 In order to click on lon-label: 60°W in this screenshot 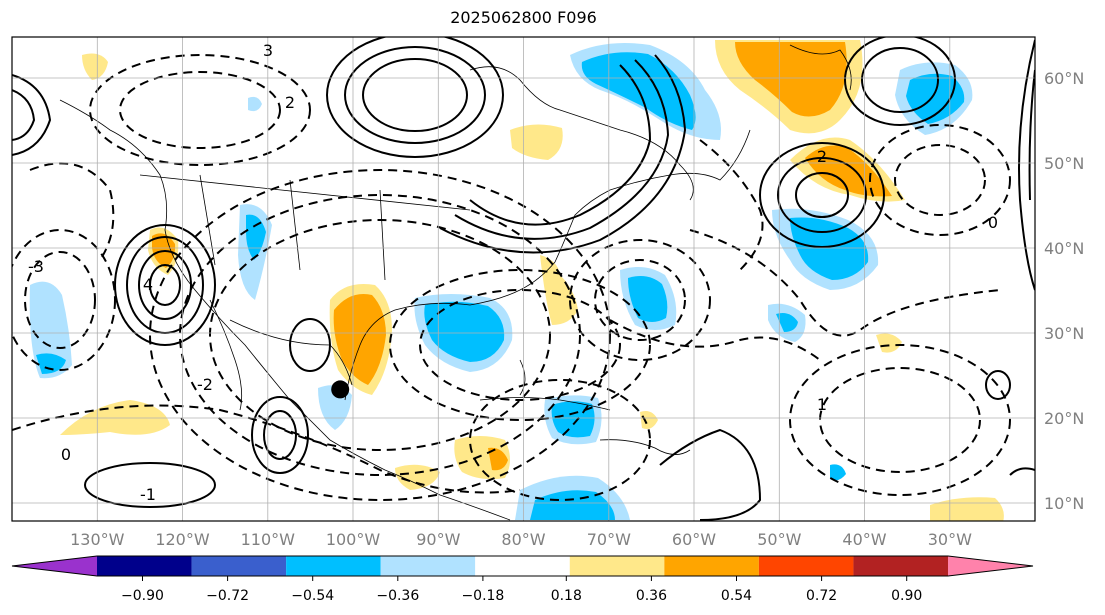, I will do `click(694, 539)`.